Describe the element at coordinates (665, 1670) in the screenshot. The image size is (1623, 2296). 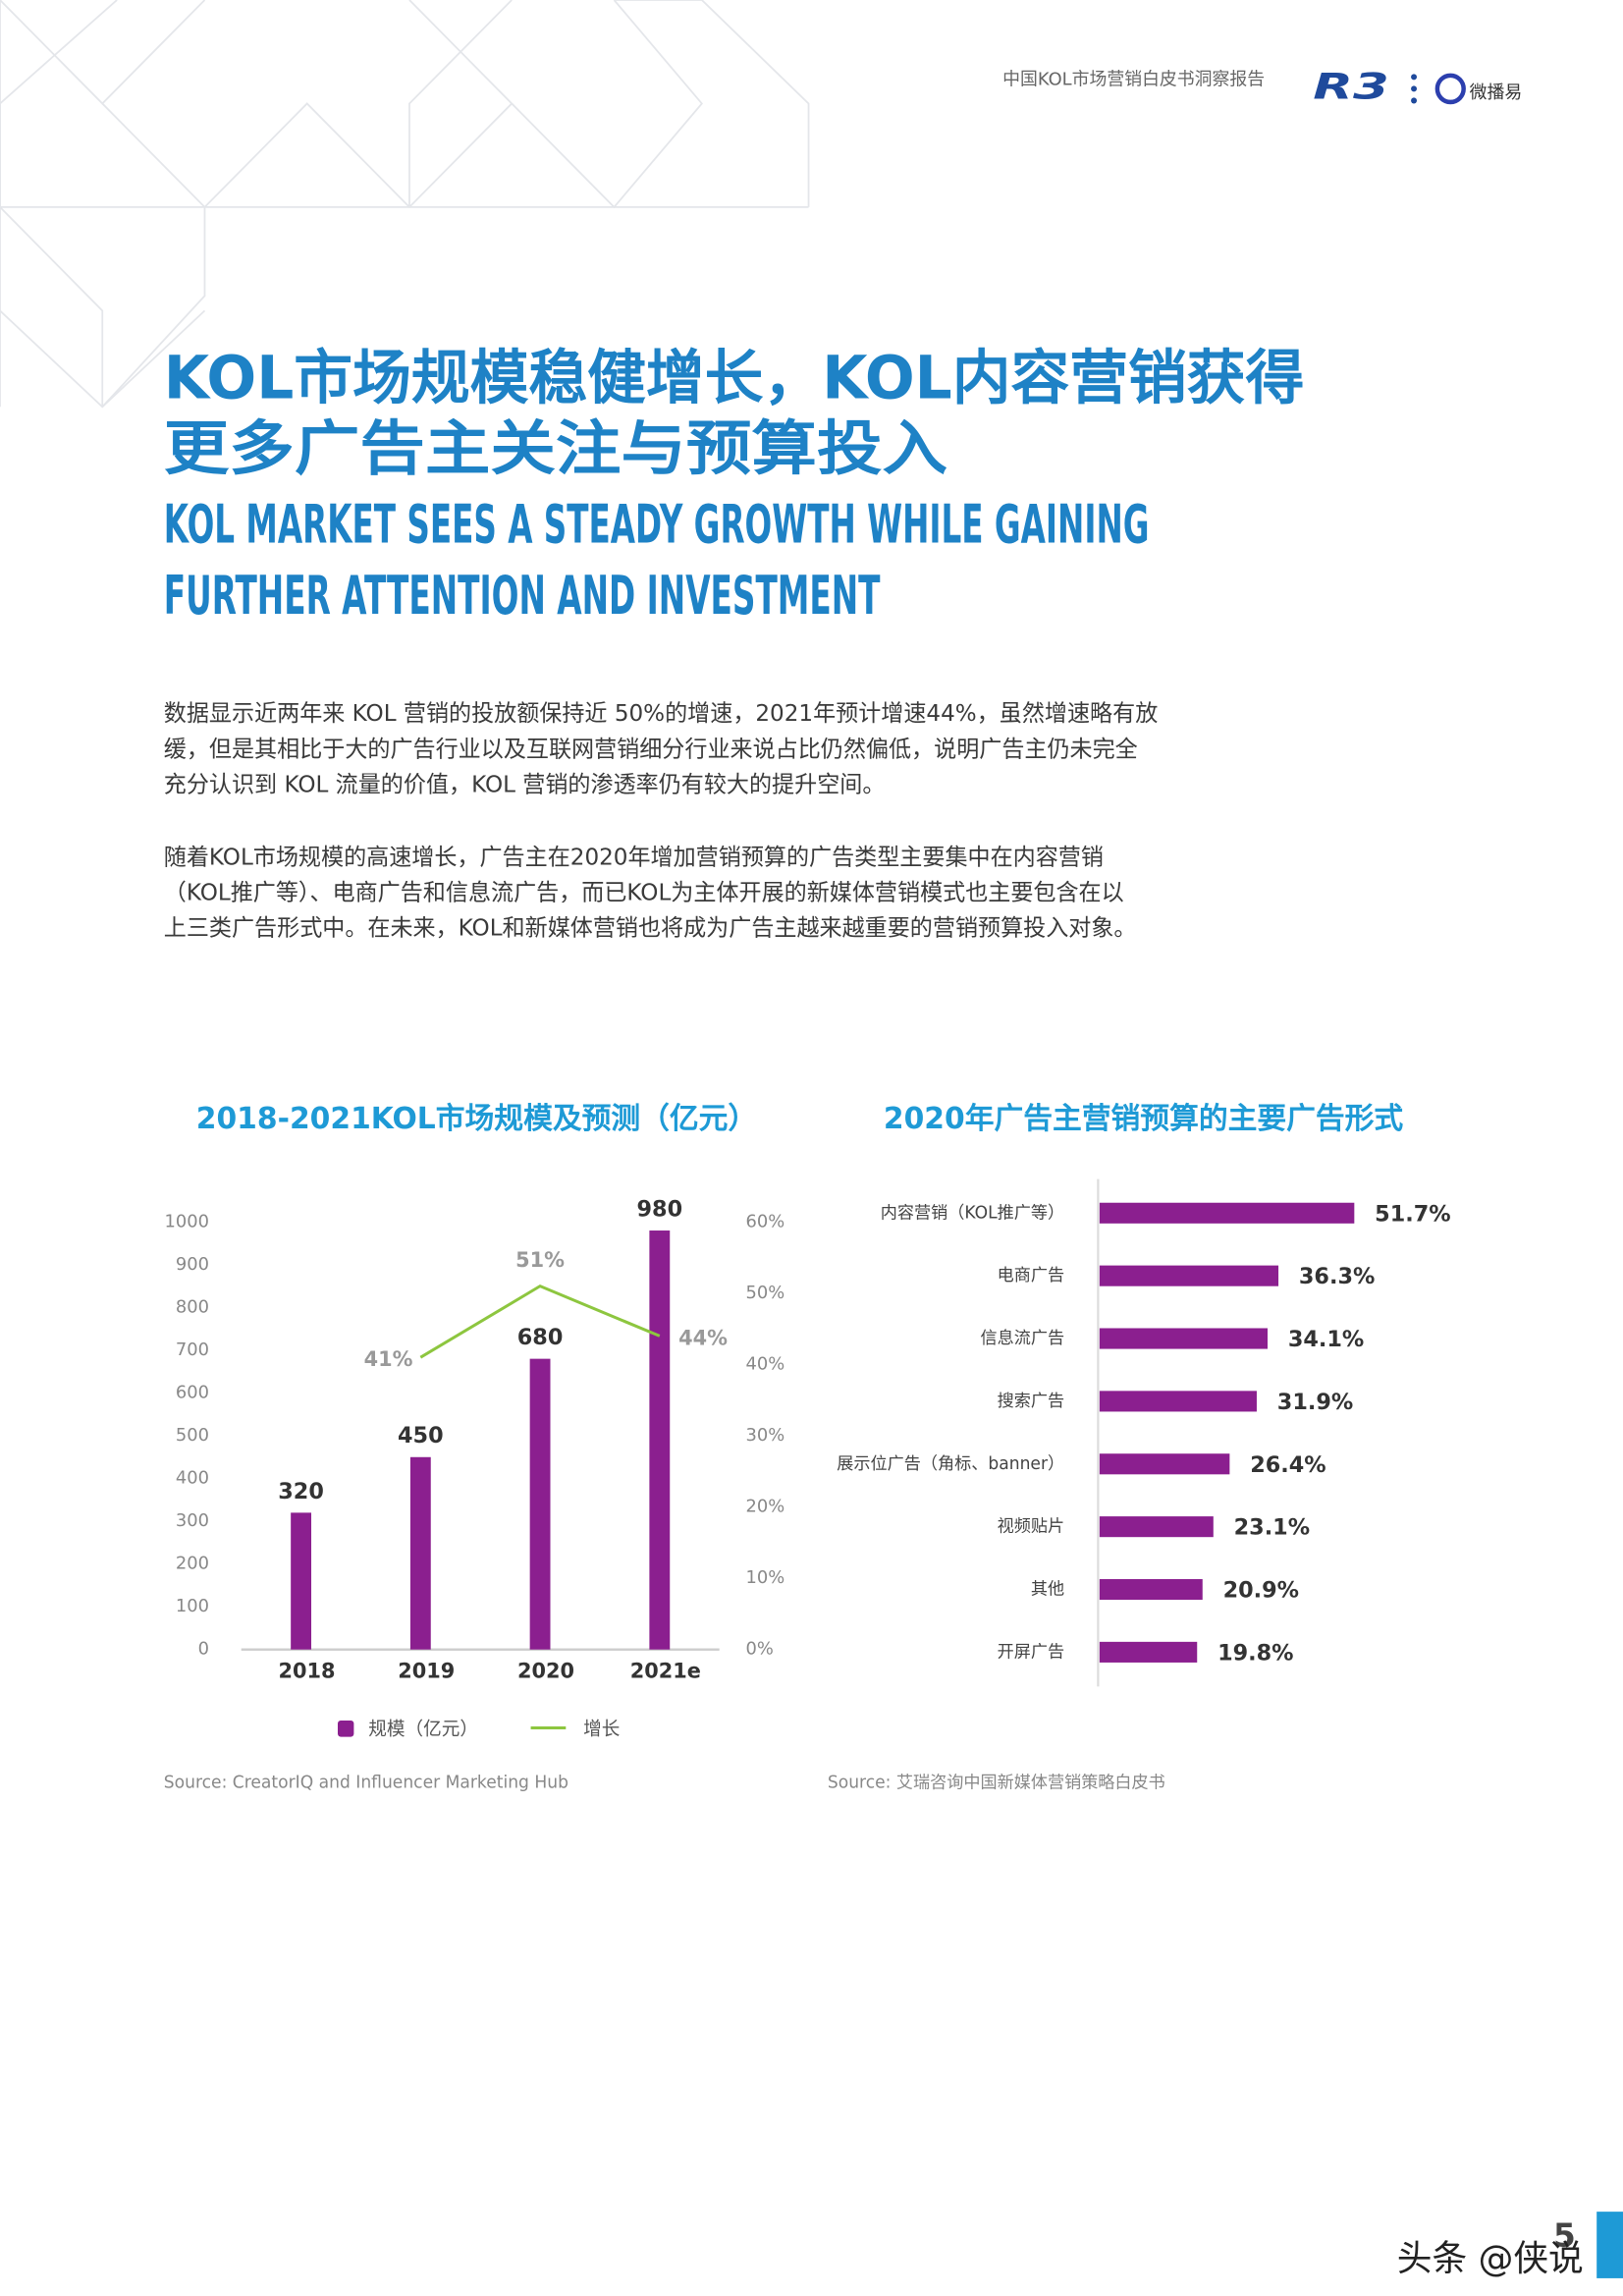
I see `x-tick-label: 2021e` at that location.